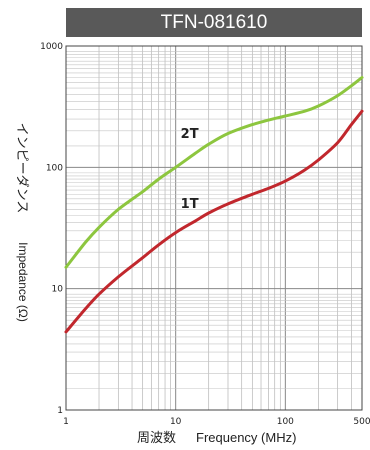 This screenshot has width=370, height=450. What do you see at coordinates (54, 168) in the screenshot?
I see `y-tick-label: 100` at bounding box center [54, 168].